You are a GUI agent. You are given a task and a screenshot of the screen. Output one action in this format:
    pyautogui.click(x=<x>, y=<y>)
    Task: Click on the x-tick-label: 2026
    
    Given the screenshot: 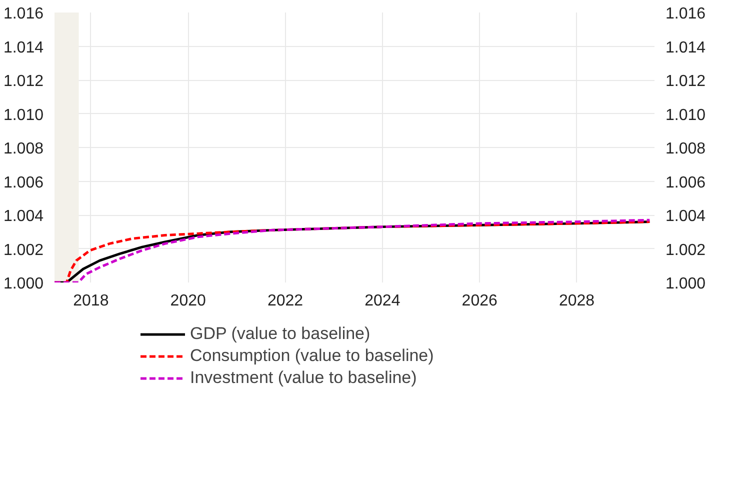 What is the action you would take?
    pyautogui.click(x=480, y=301)
    